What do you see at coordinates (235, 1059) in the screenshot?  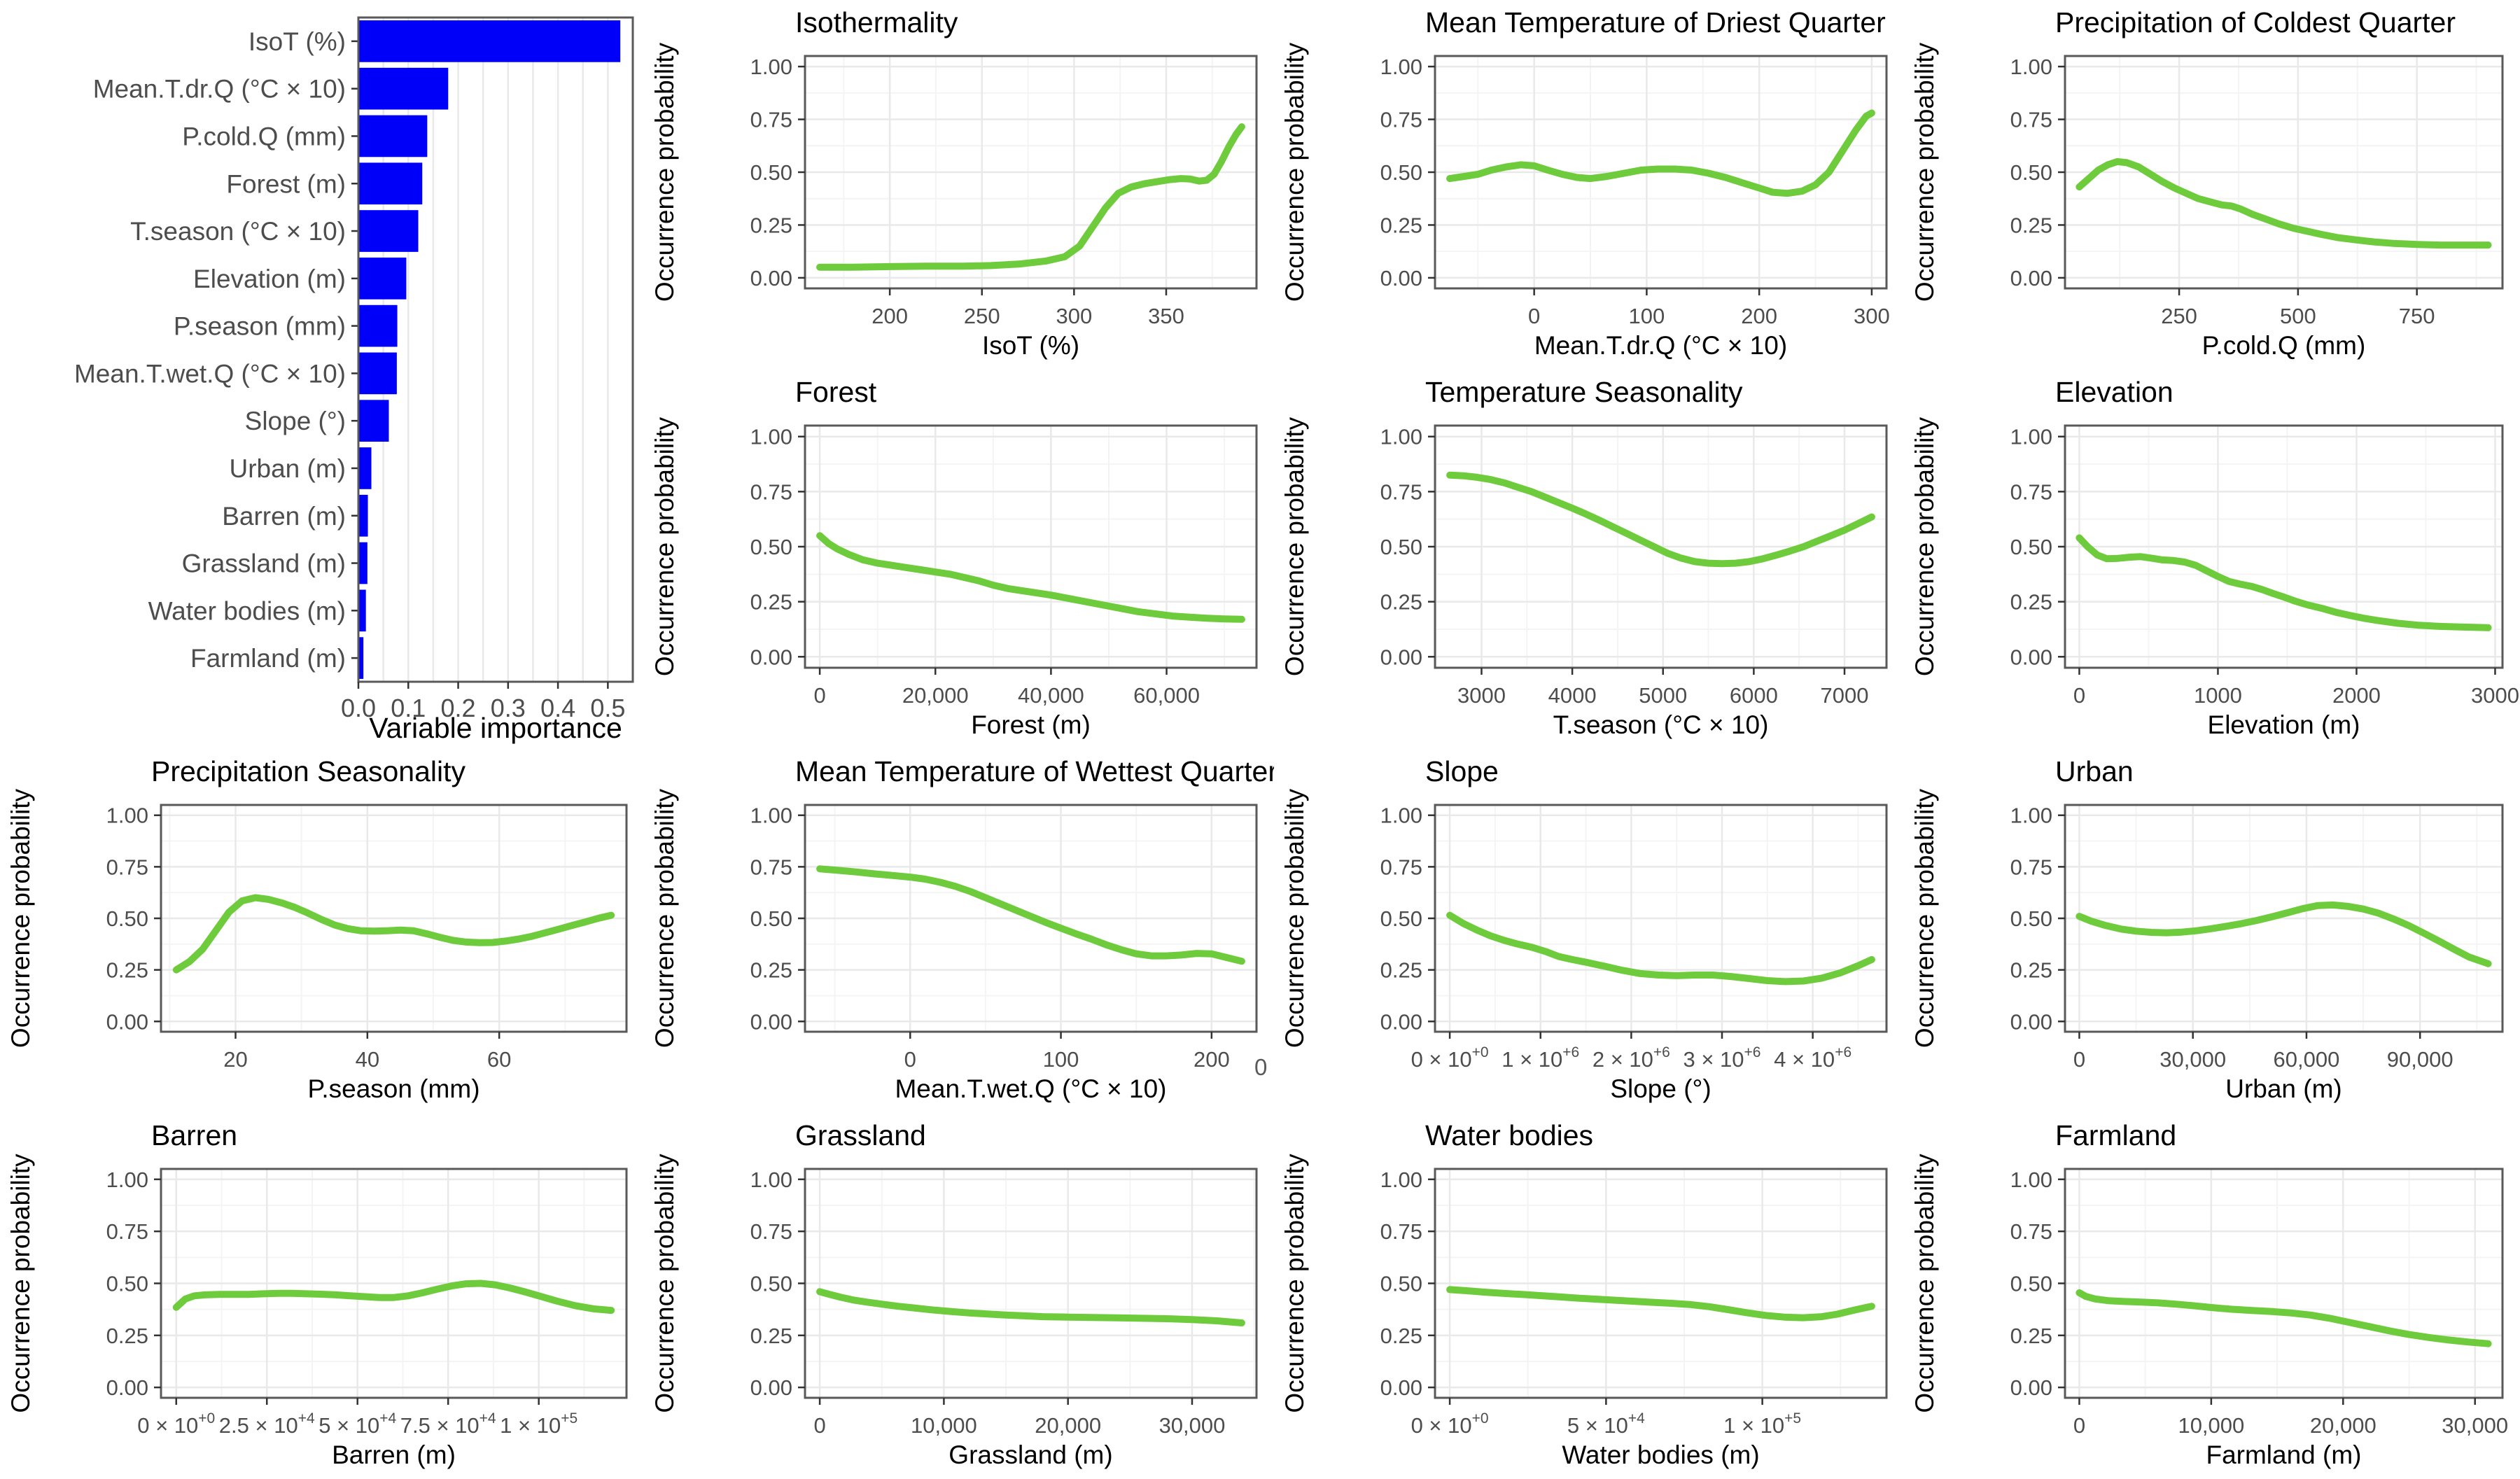 I see `chart-text: 20` at bounding box center [235, 1059].